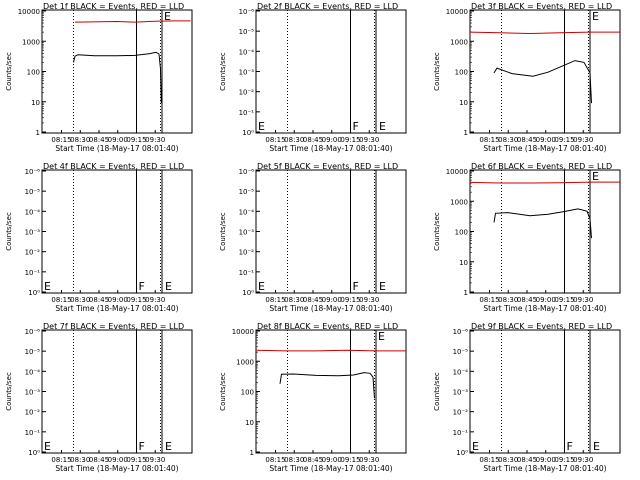  Describe the element at coordinates (34, 453) in the screenshot. I see `panel-7-ytick-label: 10⁰` at that location.